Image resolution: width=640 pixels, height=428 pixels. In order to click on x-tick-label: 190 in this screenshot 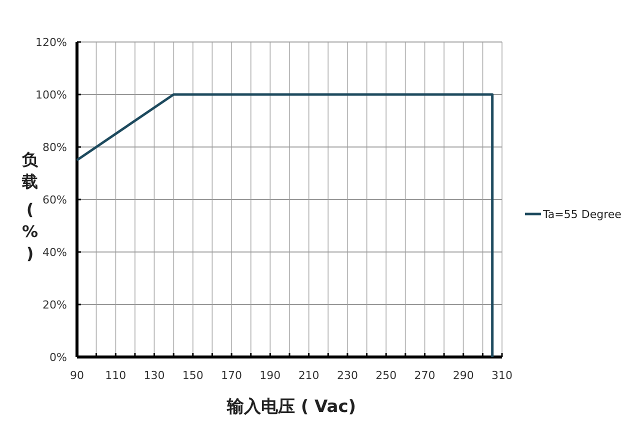, I will do `click(270, 375)`.